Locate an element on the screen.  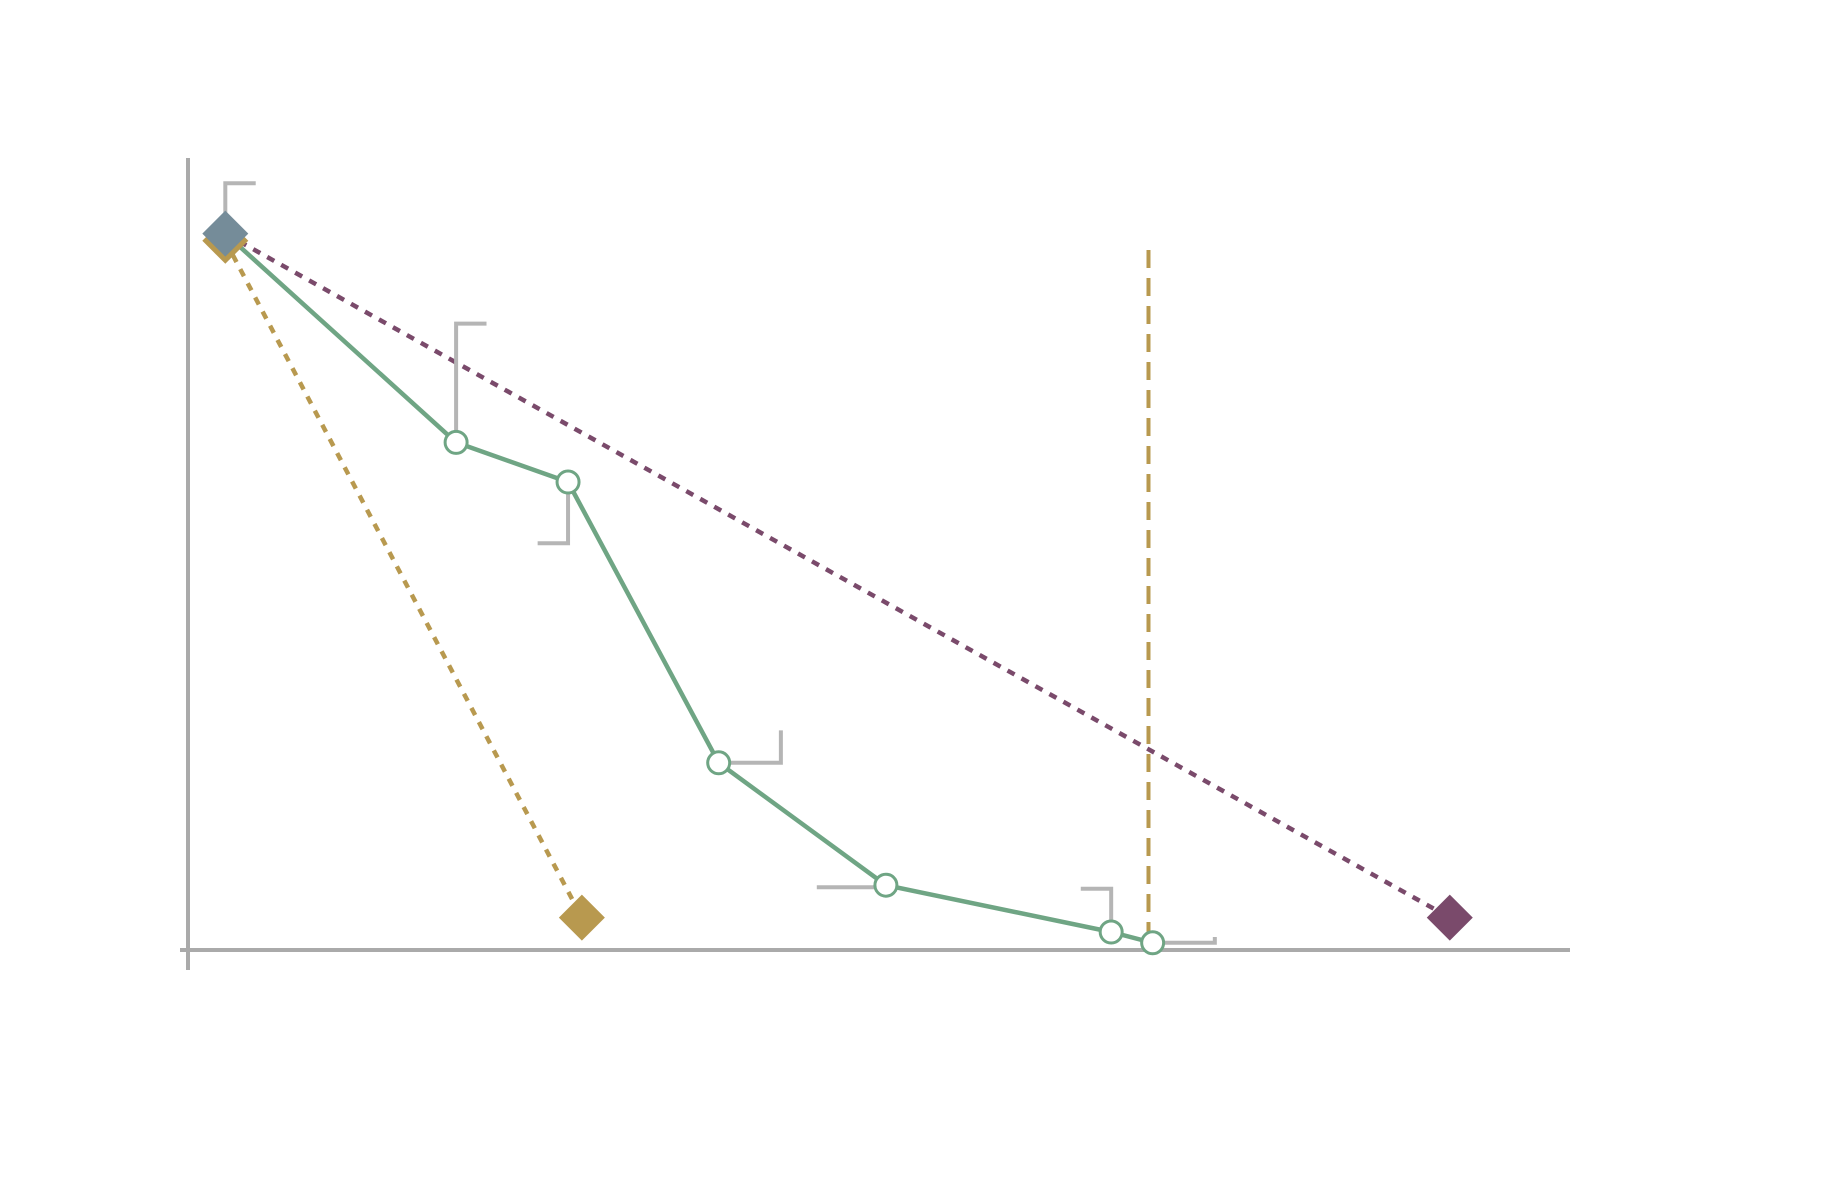
diamond-marker-gold is located at coordinates (581, 917).